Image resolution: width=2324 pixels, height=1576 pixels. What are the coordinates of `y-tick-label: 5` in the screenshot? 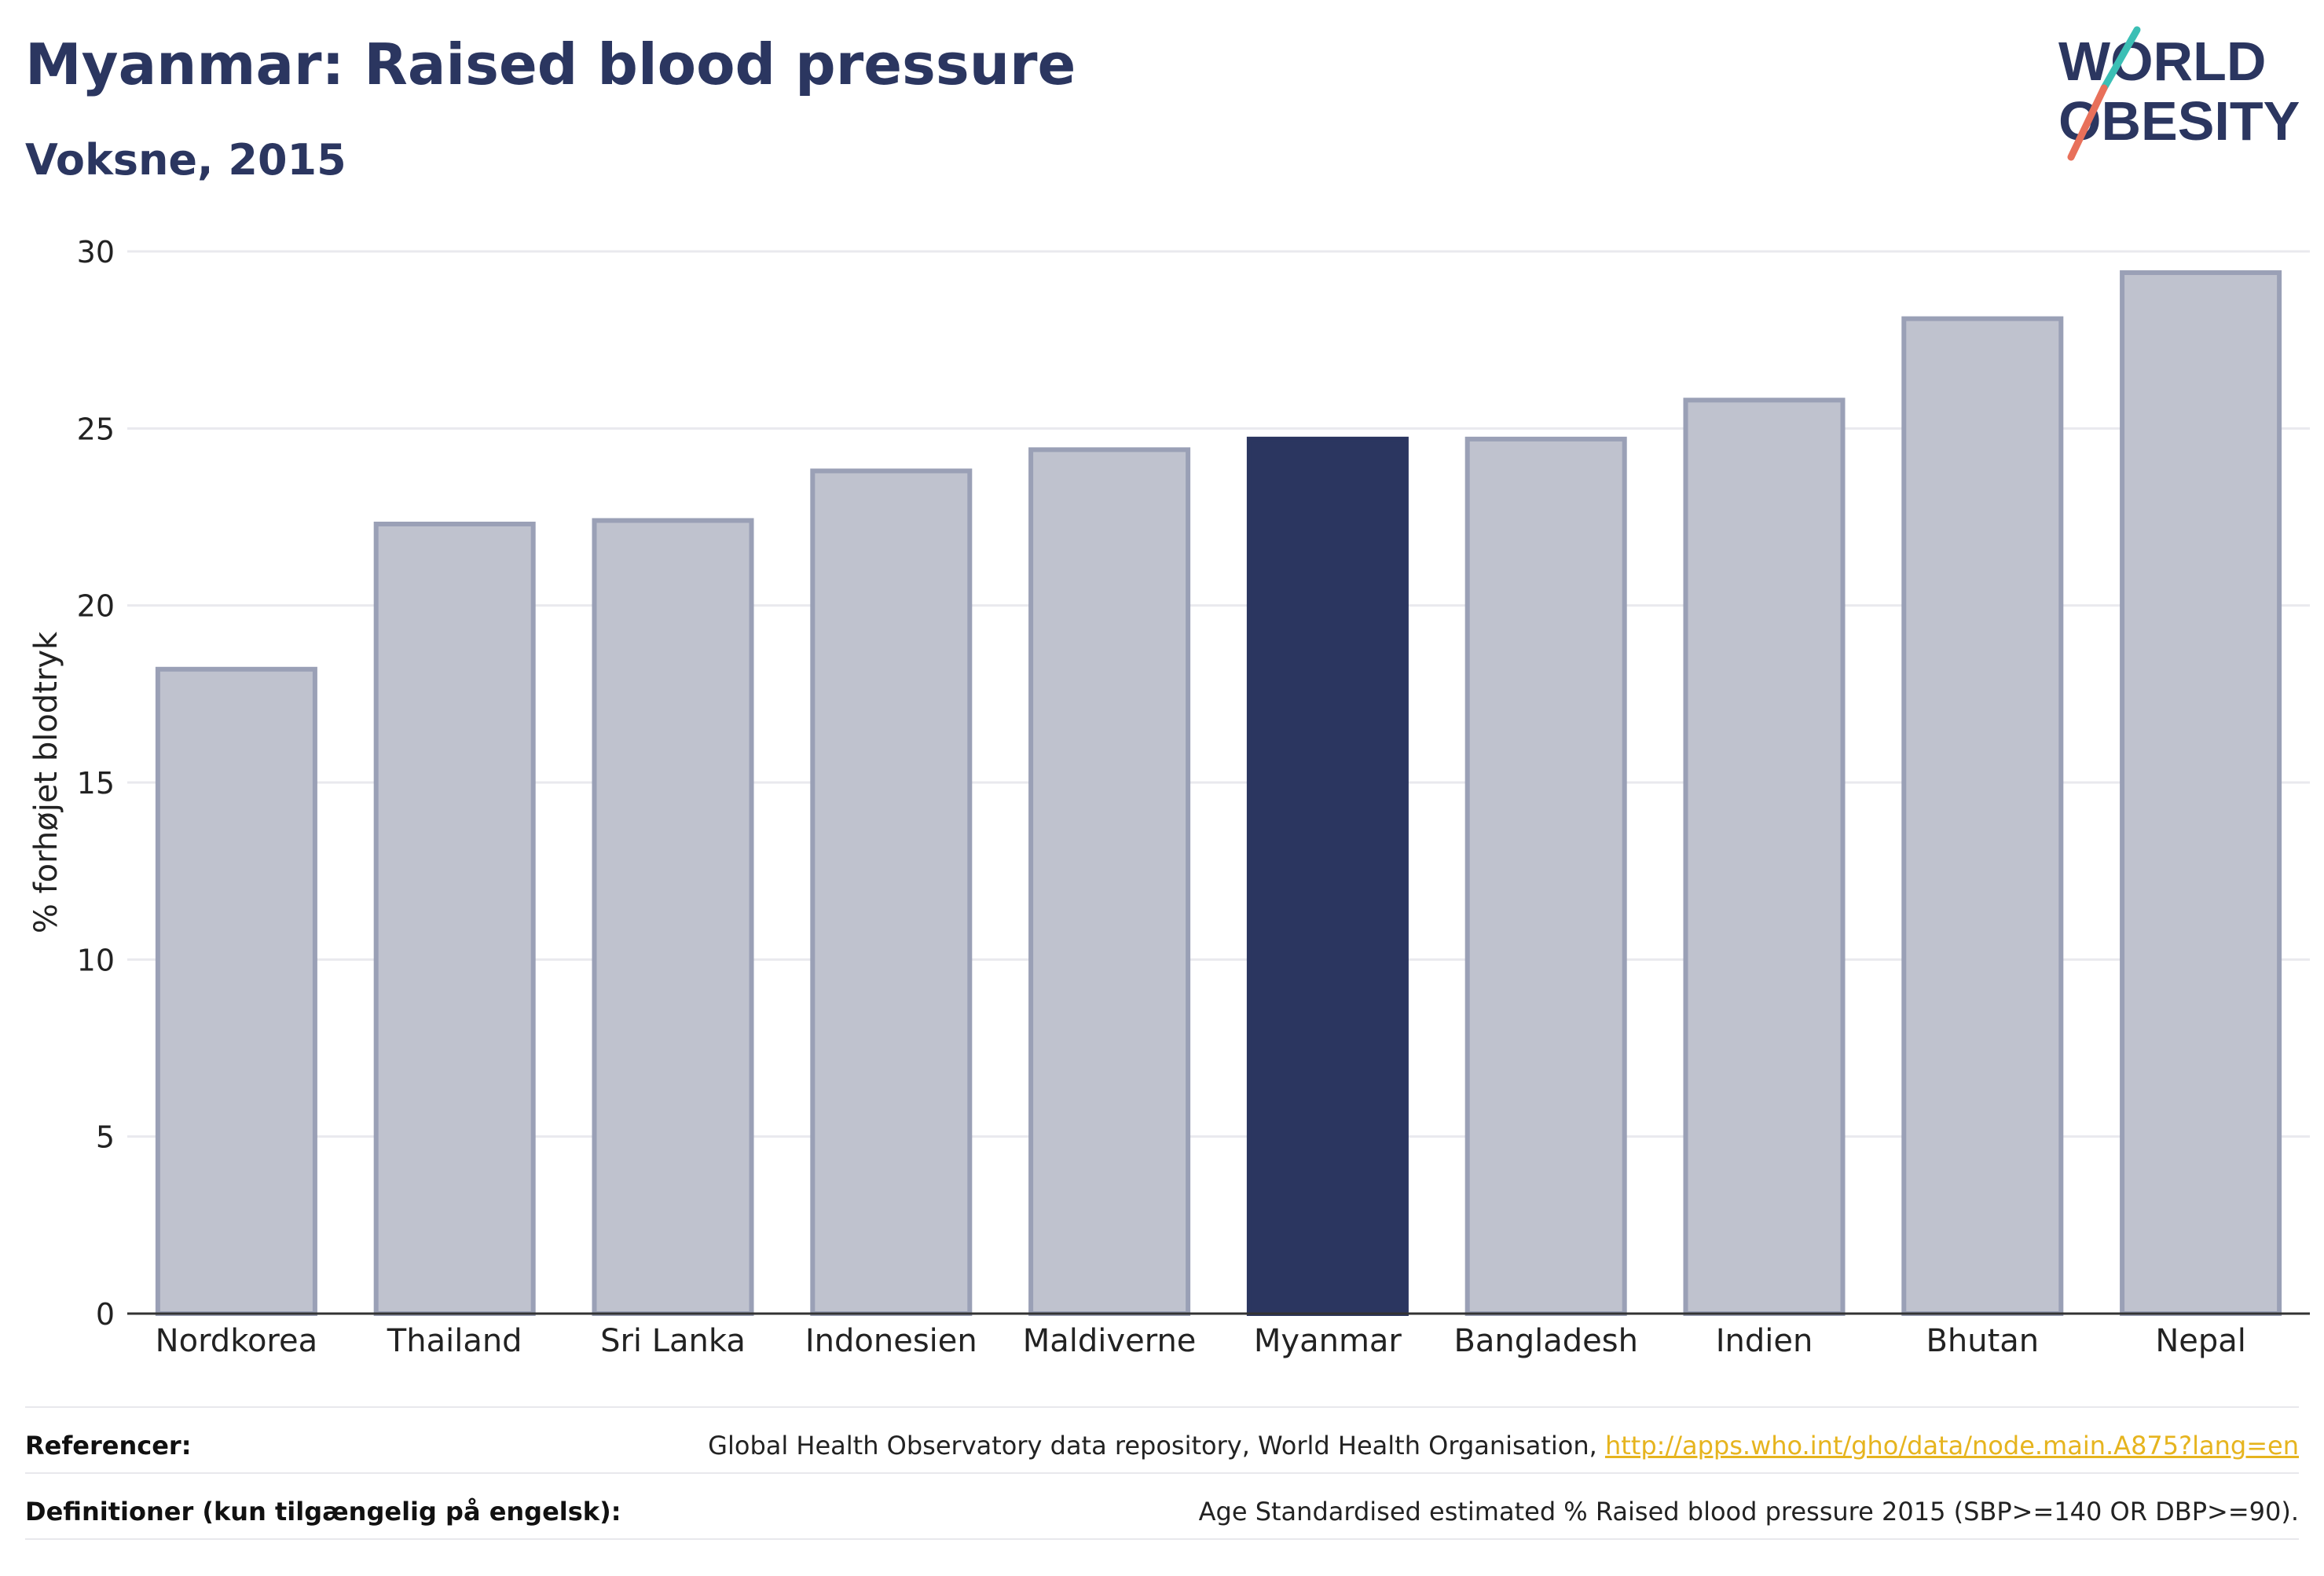 It's located at (105, 1137).